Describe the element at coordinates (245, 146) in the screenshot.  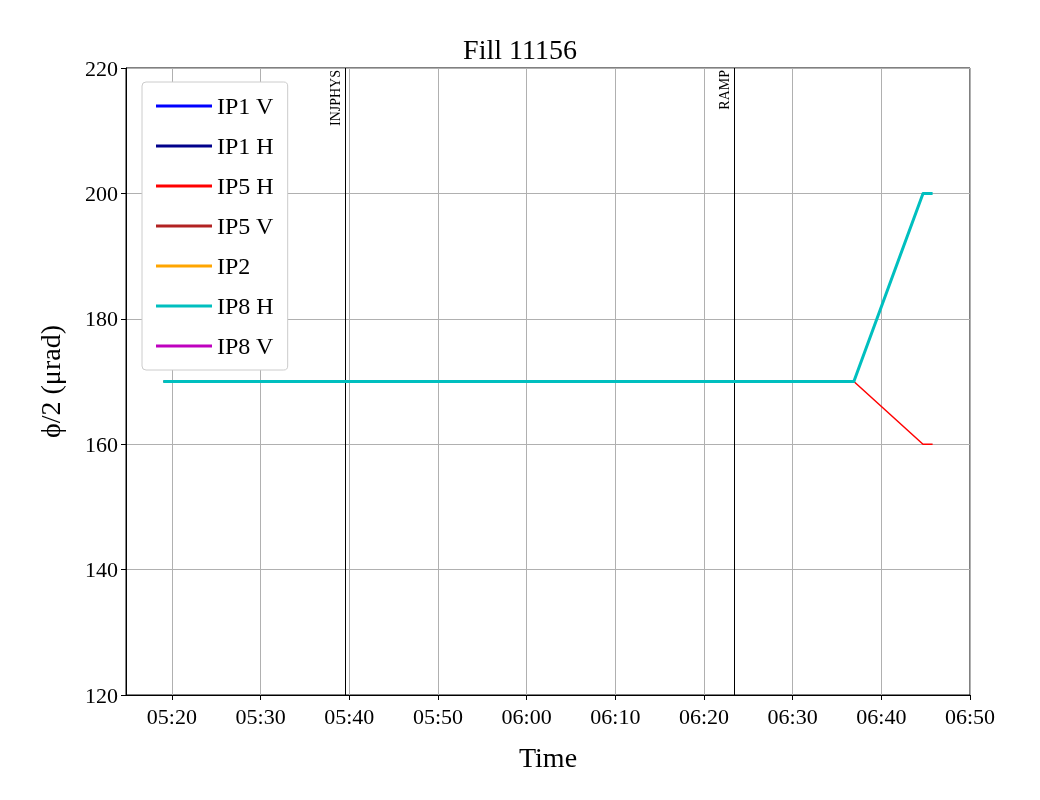
I see `legend-label: IP1 H` at that location.